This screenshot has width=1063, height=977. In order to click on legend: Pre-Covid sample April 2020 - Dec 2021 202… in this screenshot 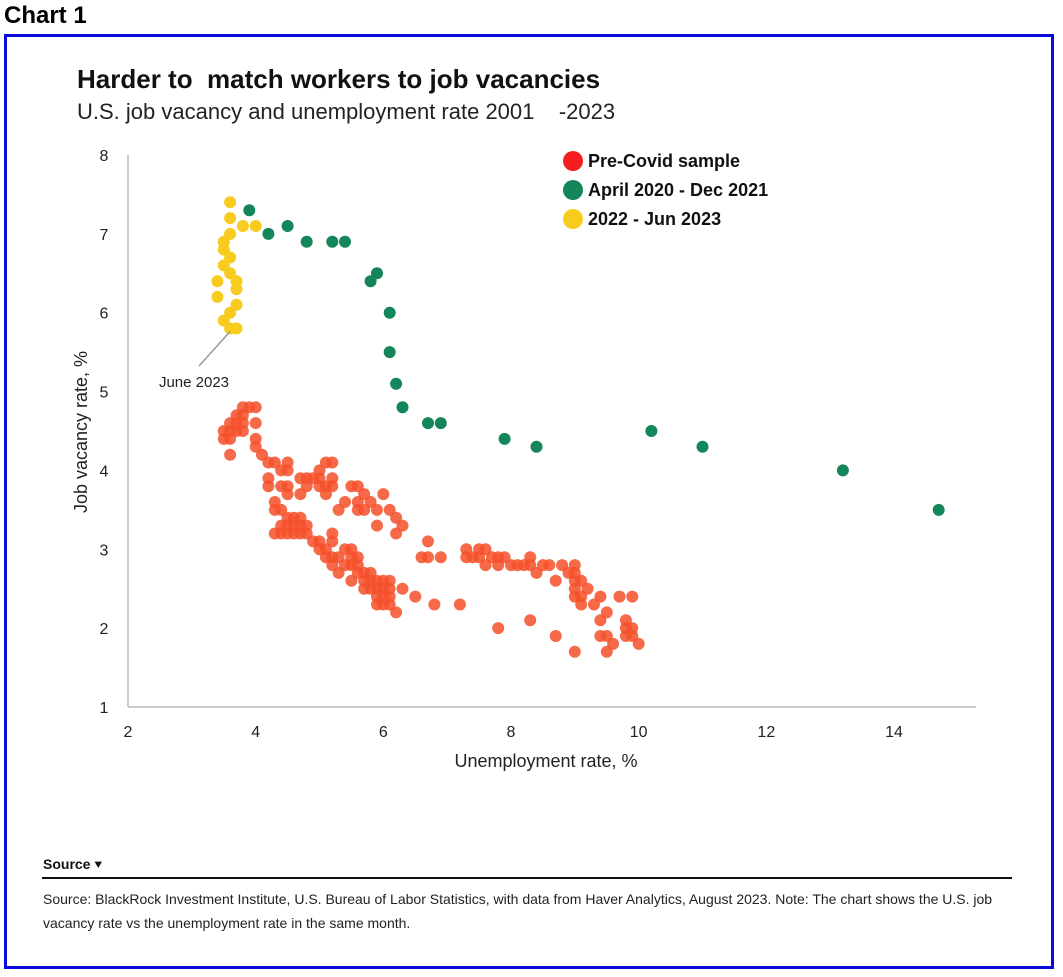, I will do `click(665, 190)`.